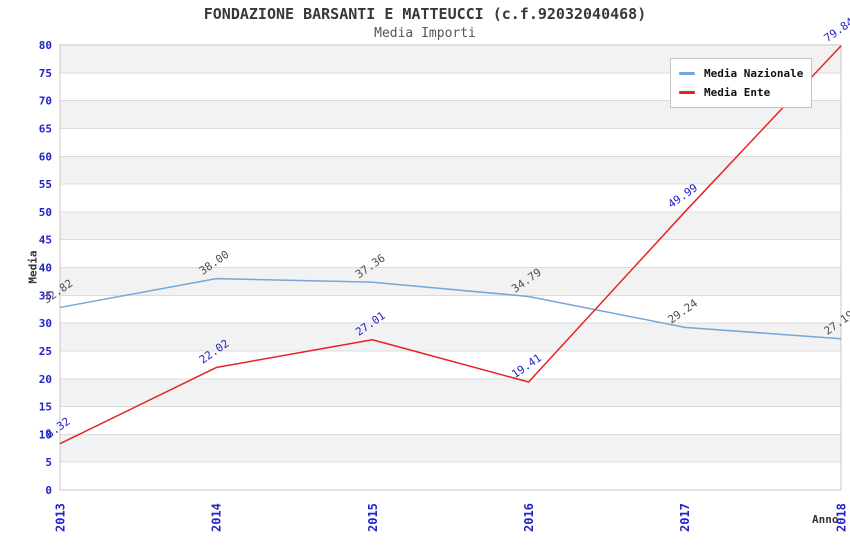 This screenshot has height=550, width=850. I want to click on x-tick-label: 2017, so click(685, 517).